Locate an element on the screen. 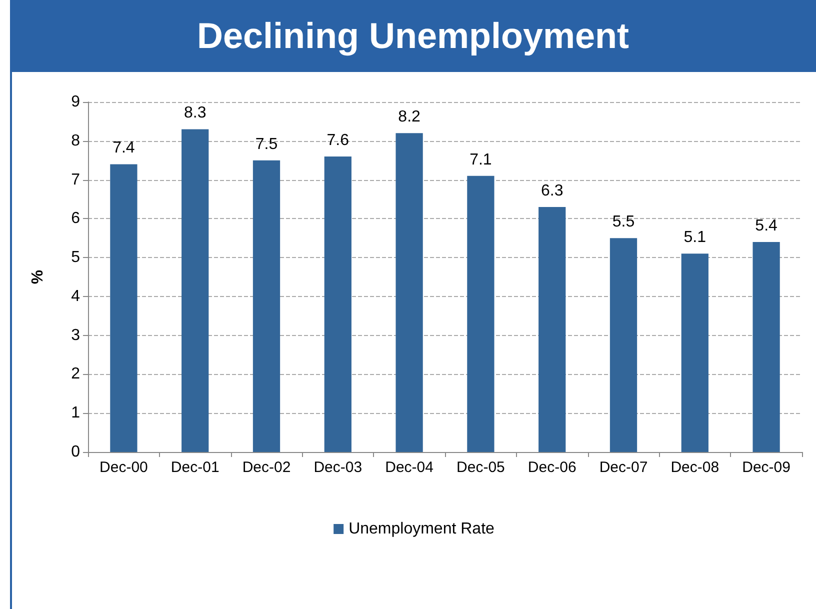 The height and width of the screenshot is (609, 816). chart-title: Declining Unemployment is located at coordinates (413, 36).